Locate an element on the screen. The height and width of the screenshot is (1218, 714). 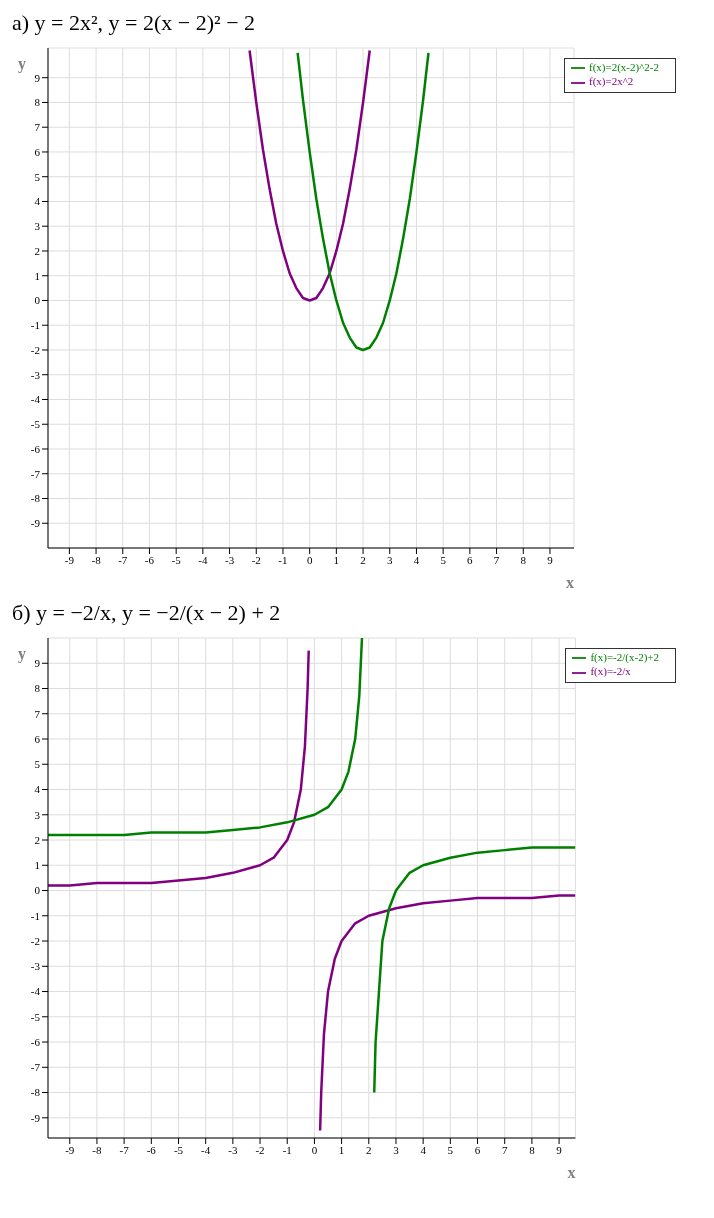
chart-title: а) y = 2x², y = 2(x − 2)² − 2 is located at coordinates (134, 23).